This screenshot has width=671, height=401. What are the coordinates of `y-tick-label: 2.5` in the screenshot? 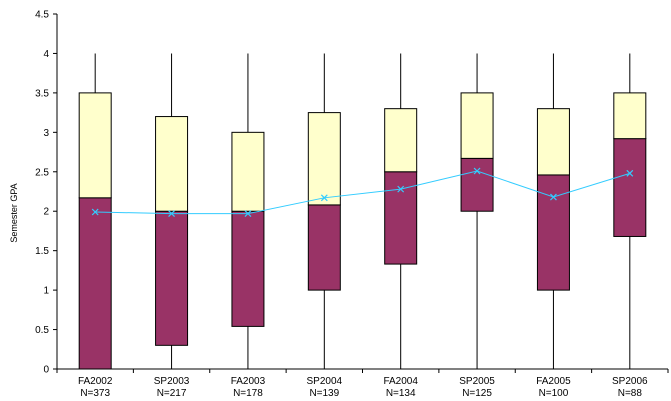 It's located at (42, 172).